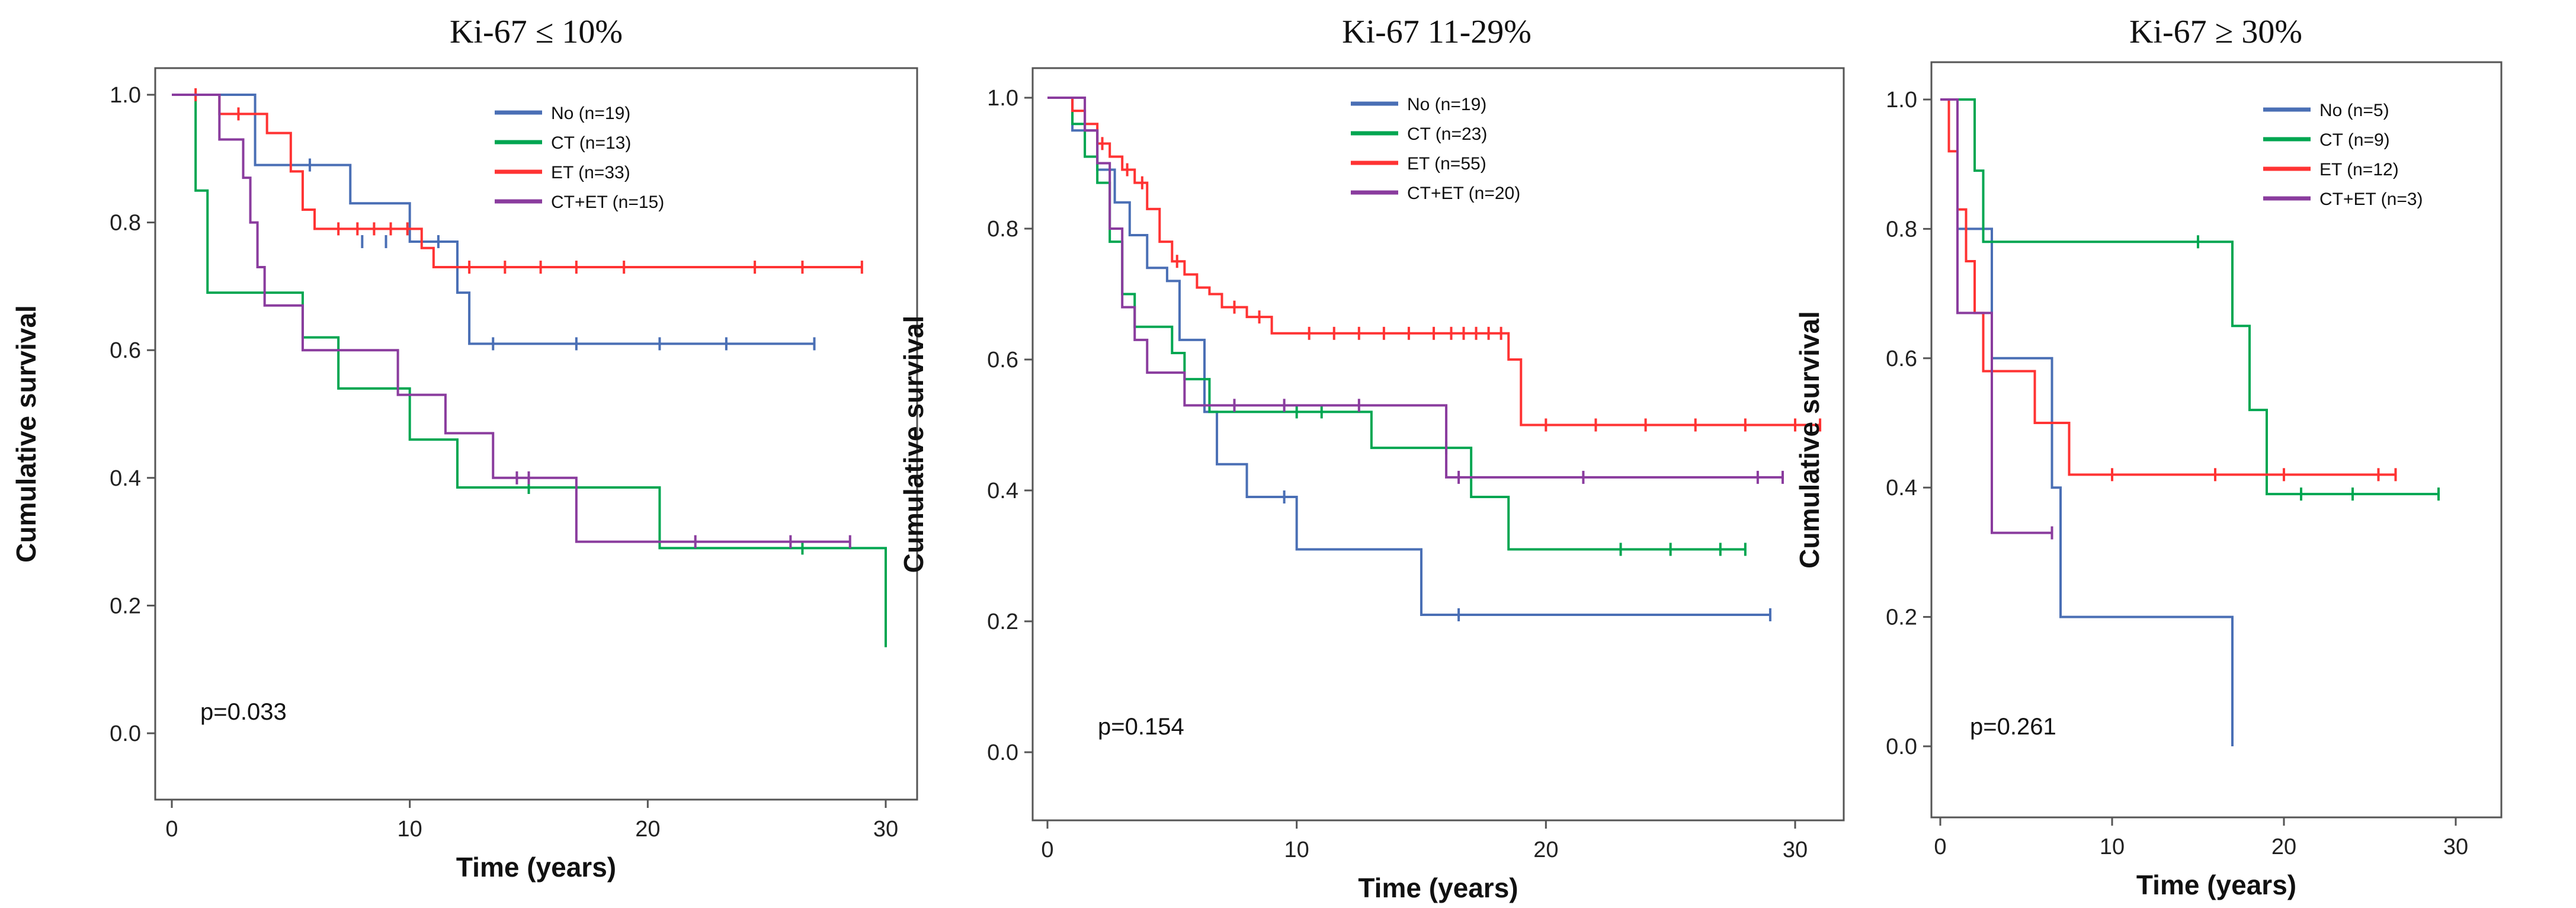 The height and width of the screenshot is (908, 2576). Describe the element at coordinates (536, 32) in the screenshot. I see `chart-title: Ki-67 ≤ 10%` at that location.